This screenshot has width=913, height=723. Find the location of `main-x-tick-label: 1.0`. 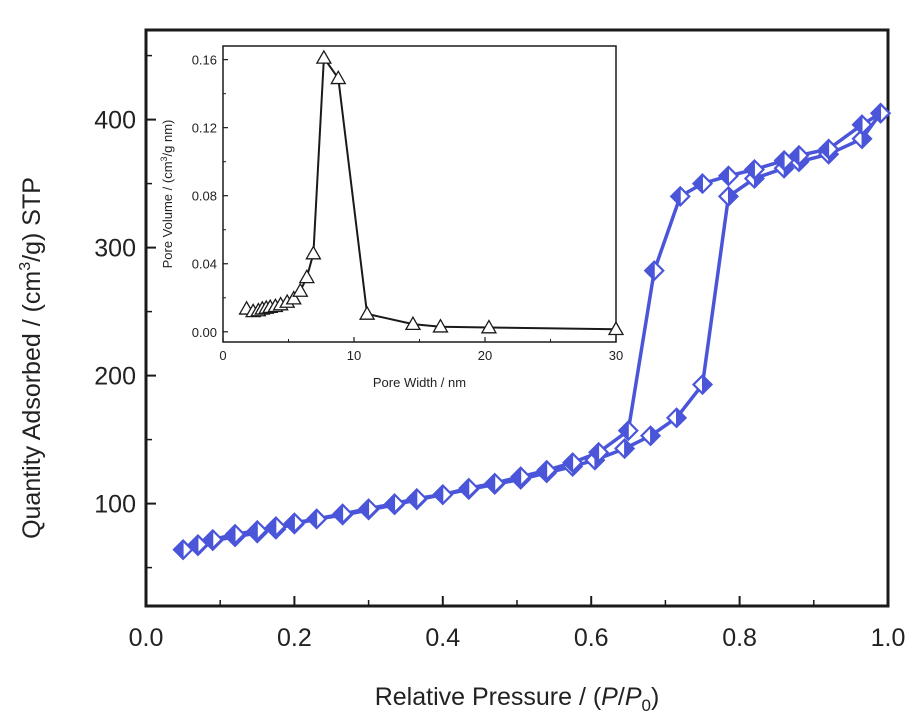

main-x-tick-label: 1.0 is located at coordinates (888, 638).